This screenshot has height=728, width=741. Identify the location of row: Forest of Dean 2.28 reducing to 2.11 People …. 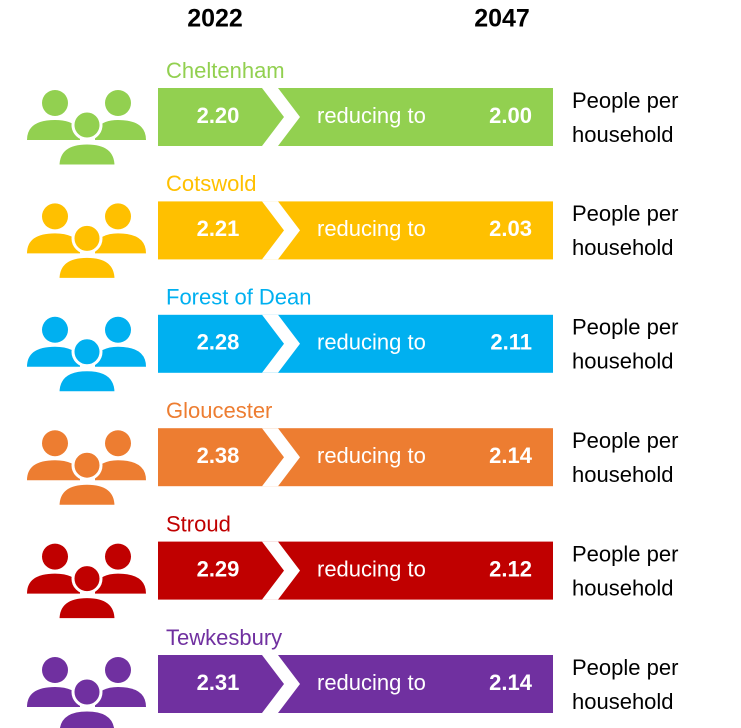
(352, 340).